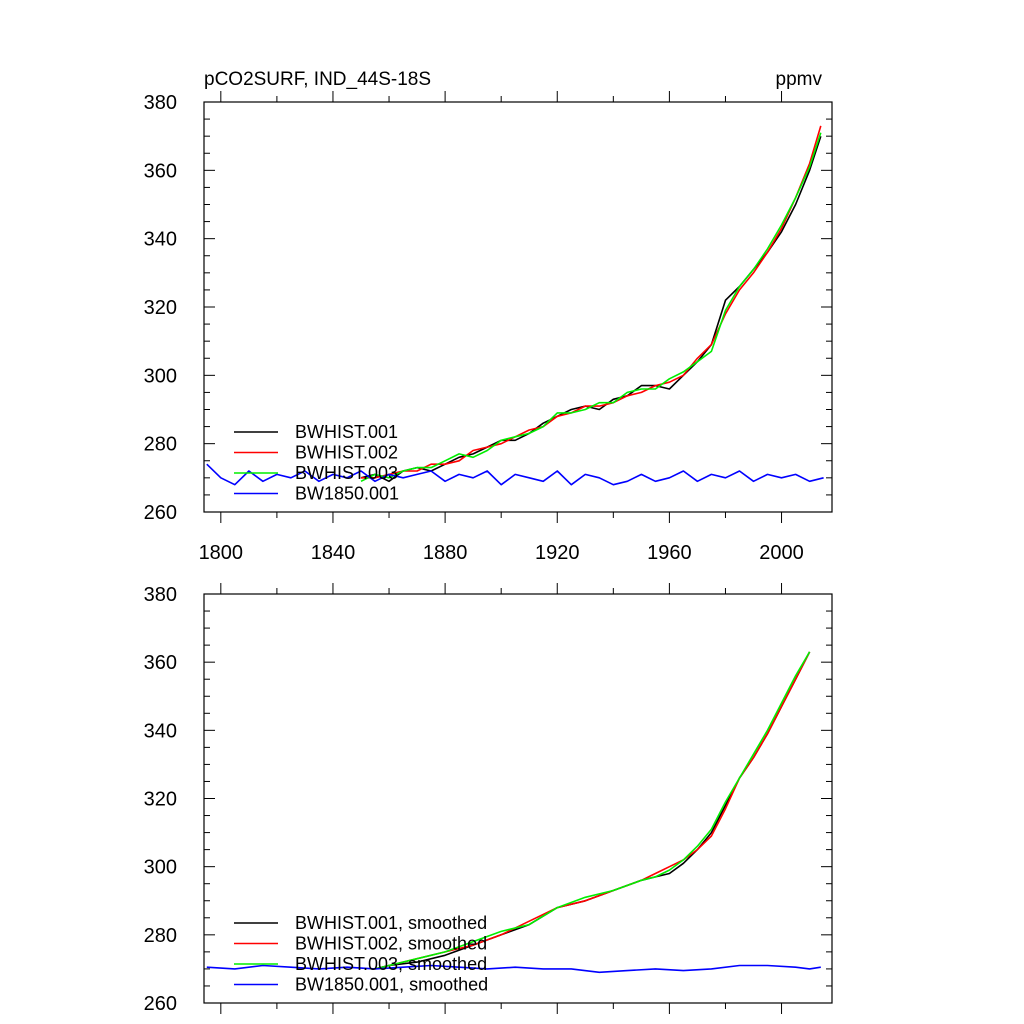 Image resolution: width=1024 pixels, height=1024 pixels. I want to click on x-tick-label: 1800, so click(221, 553).